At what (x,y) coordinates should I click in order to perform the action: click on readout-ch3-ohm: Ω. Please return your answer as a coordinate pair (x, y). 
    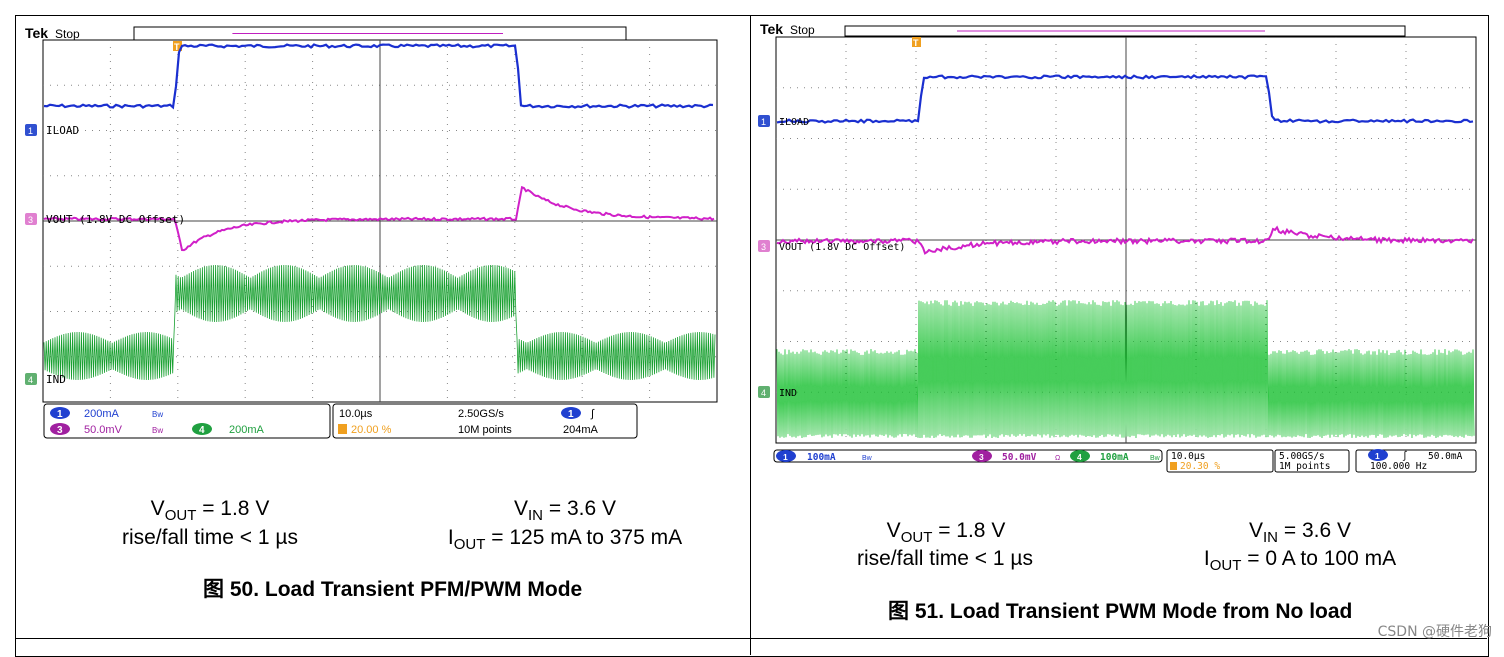
    Looking at the image, I should click on (1057, 458).